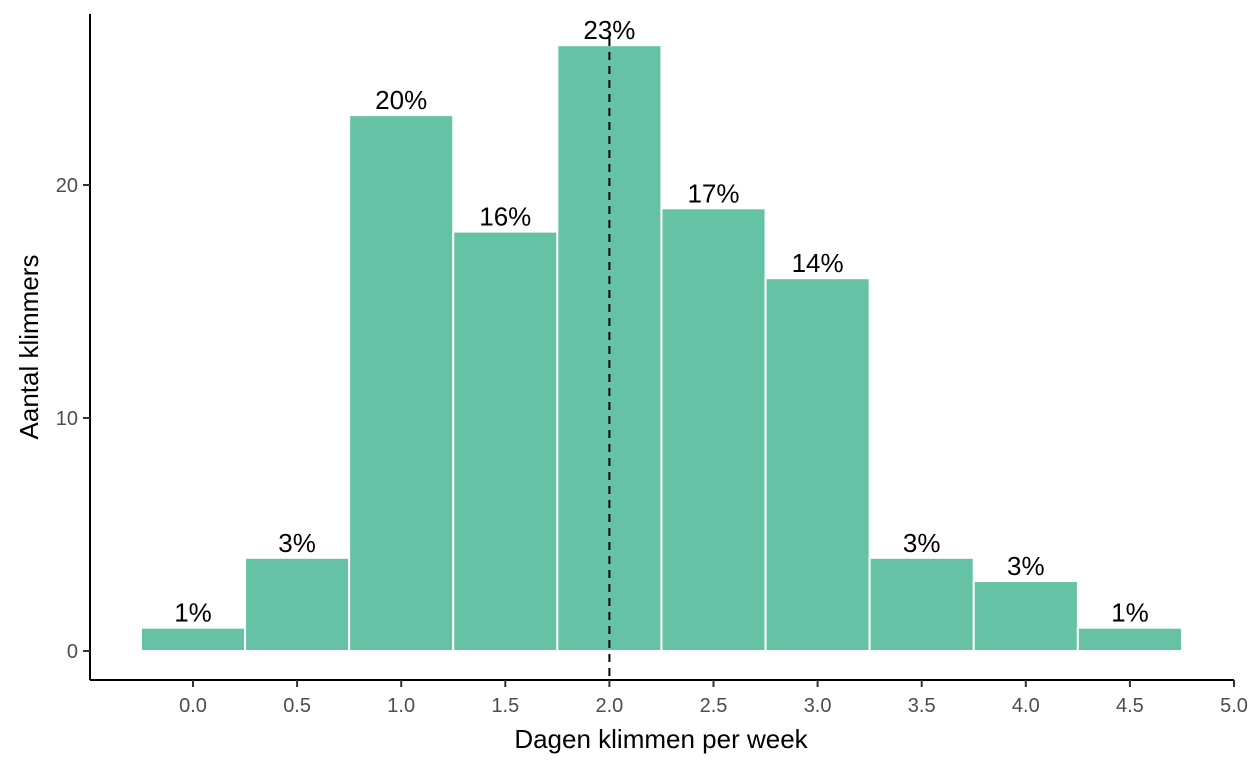 This screenshot has width=1248, height=768. Describe the element at coordinates (401, 100) in the screenshot. I see `bar-percentage-label: 20%` at that location.